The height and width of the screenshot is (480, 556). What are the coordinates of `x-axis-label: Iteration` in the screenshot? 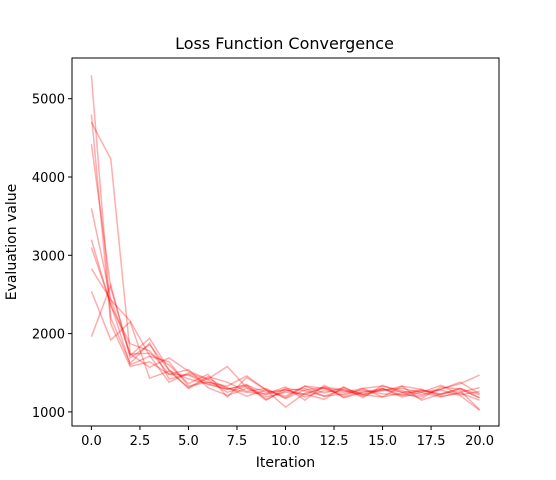 It's located at (285, 463).